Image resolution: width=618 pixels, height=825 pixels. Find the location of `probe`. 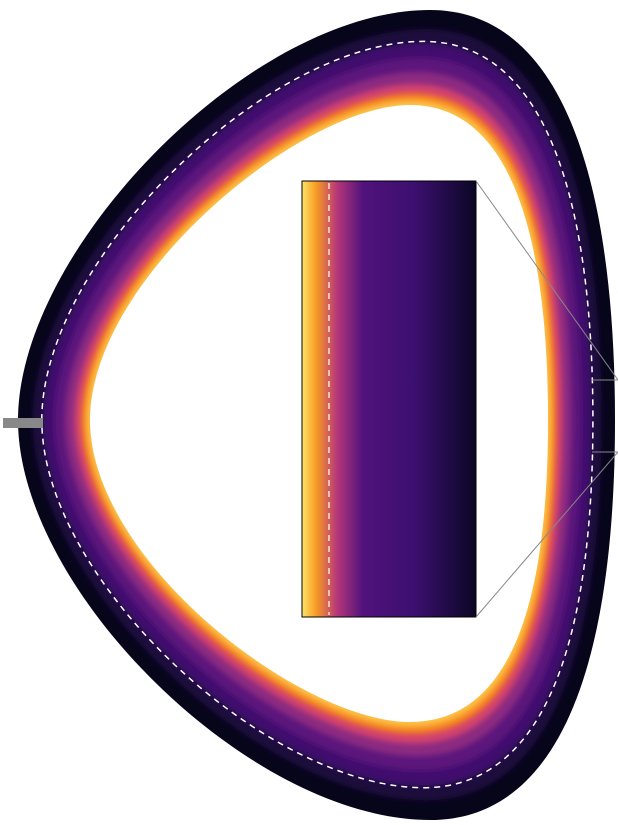

probe is located at coordinates (23, 423).